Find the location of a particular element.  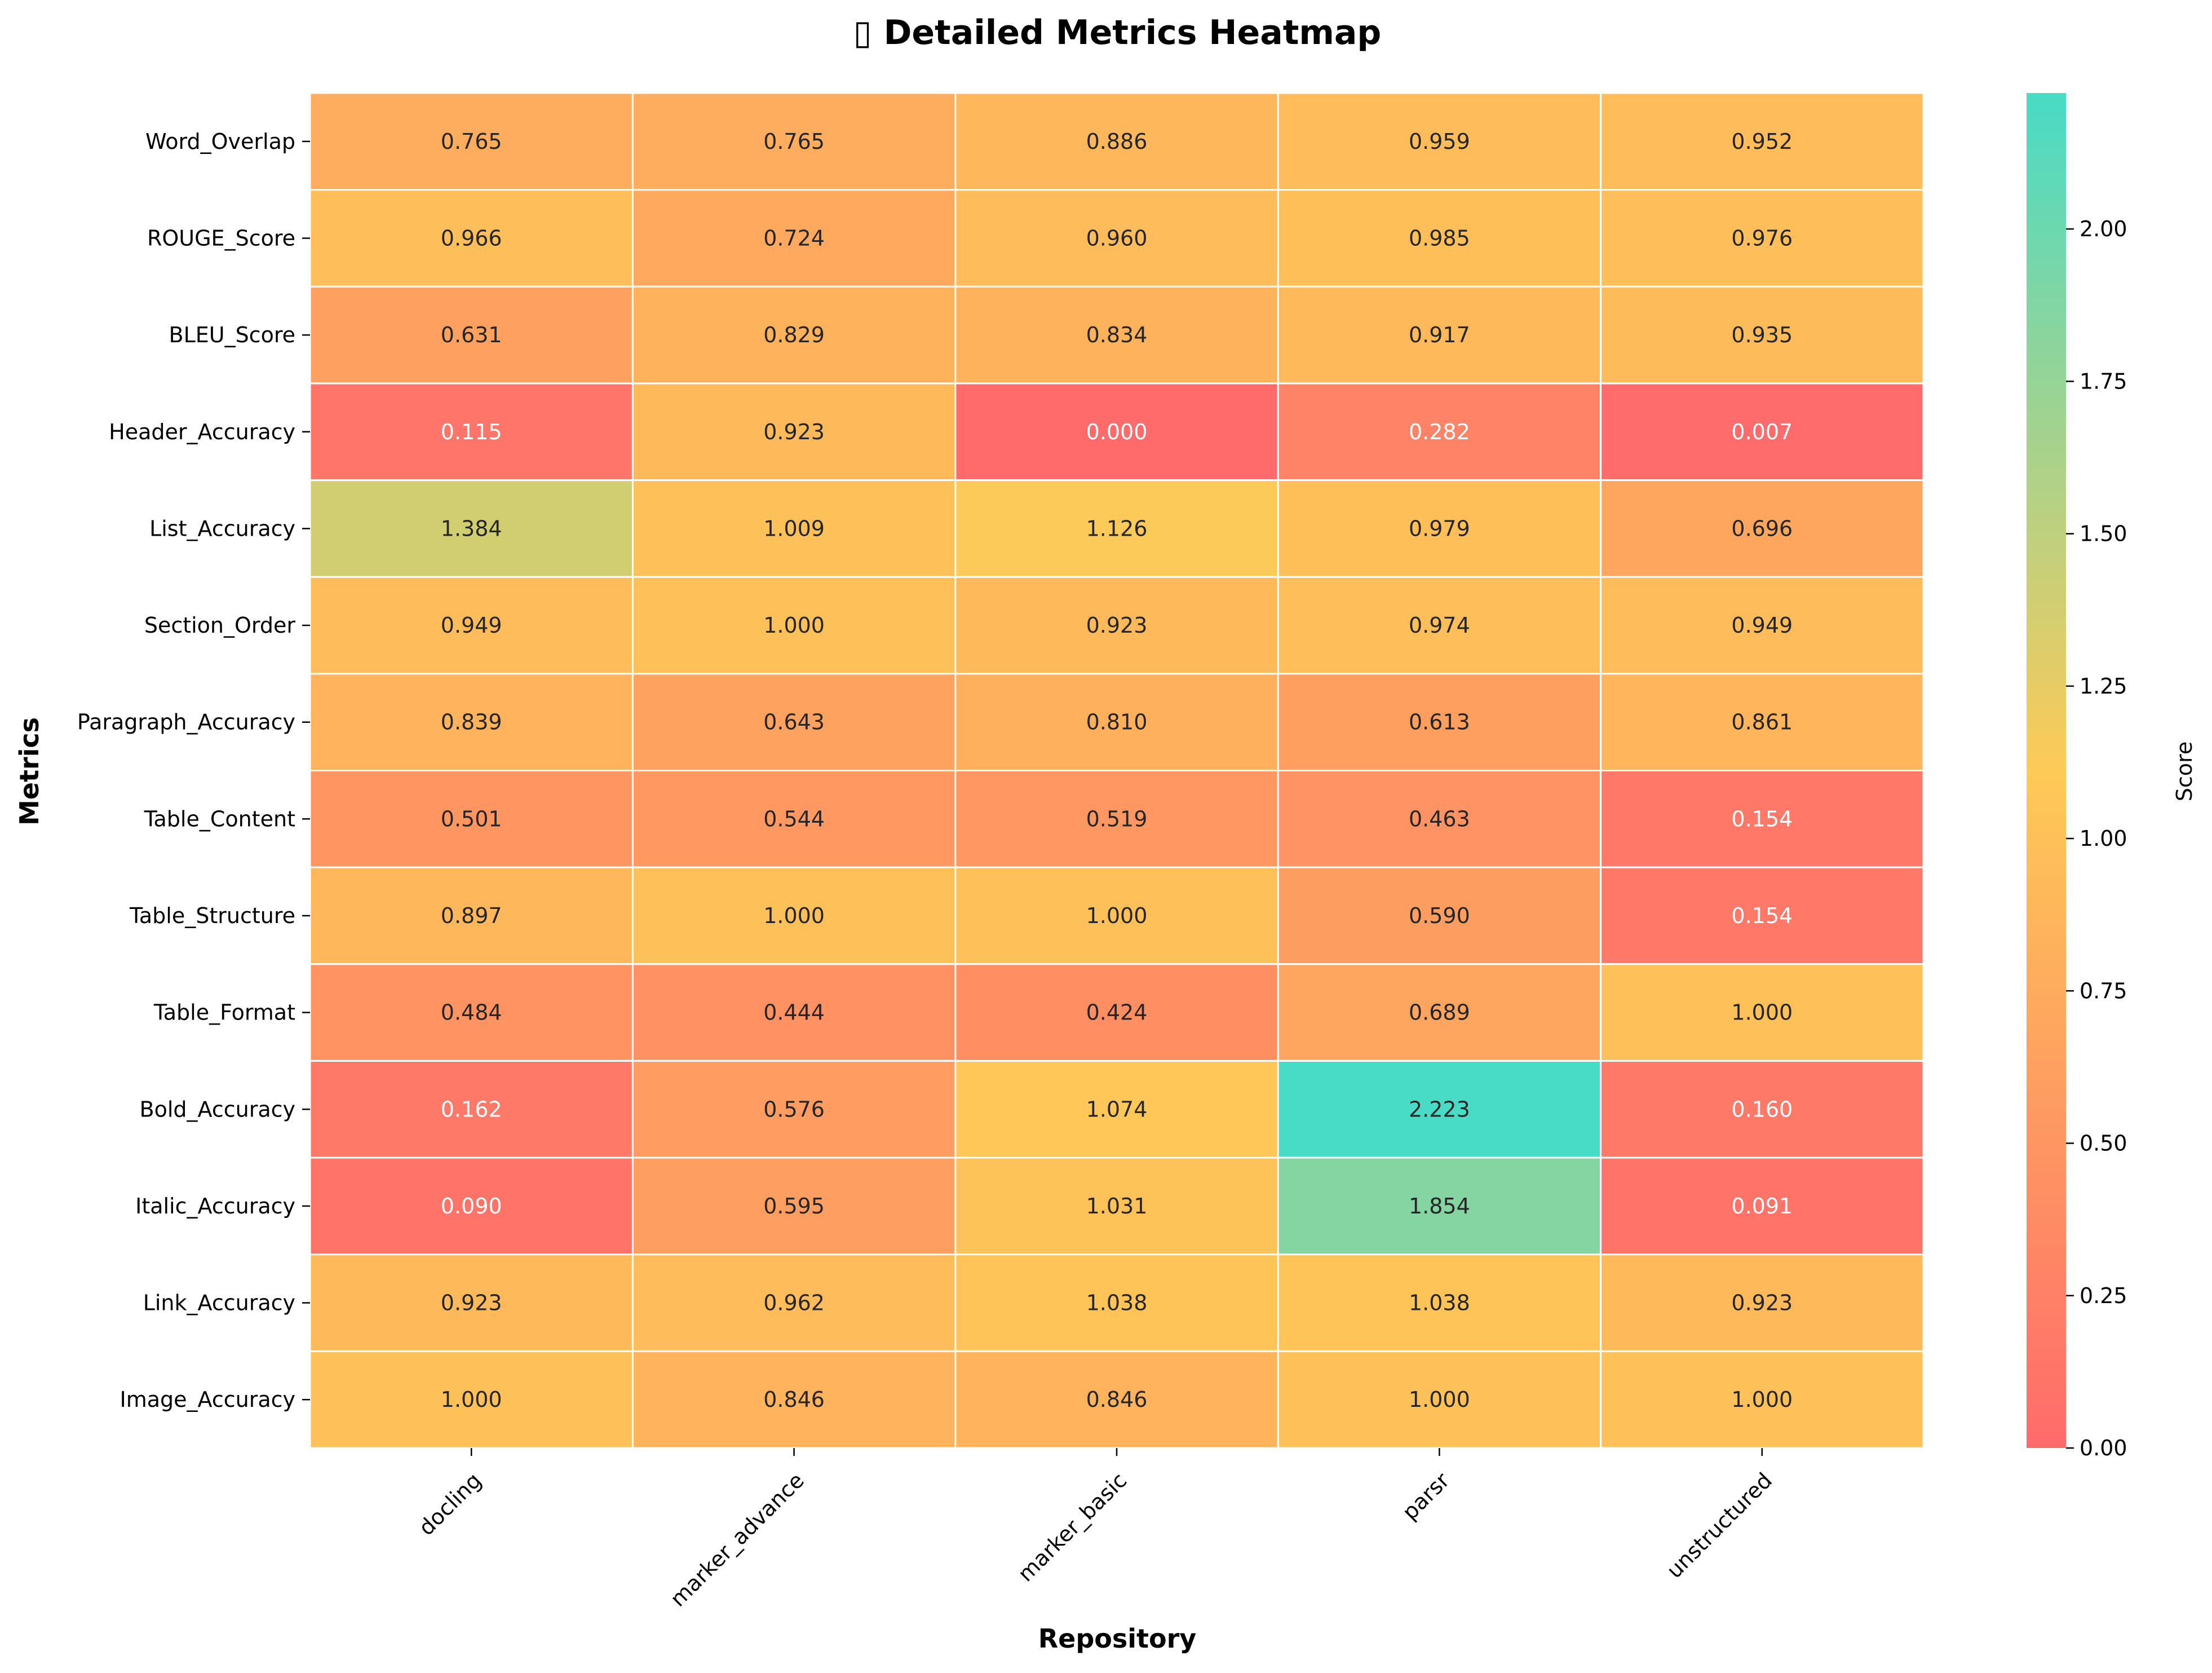

cell-value-label: 1.074 is located at coordinates (1117, 1109).